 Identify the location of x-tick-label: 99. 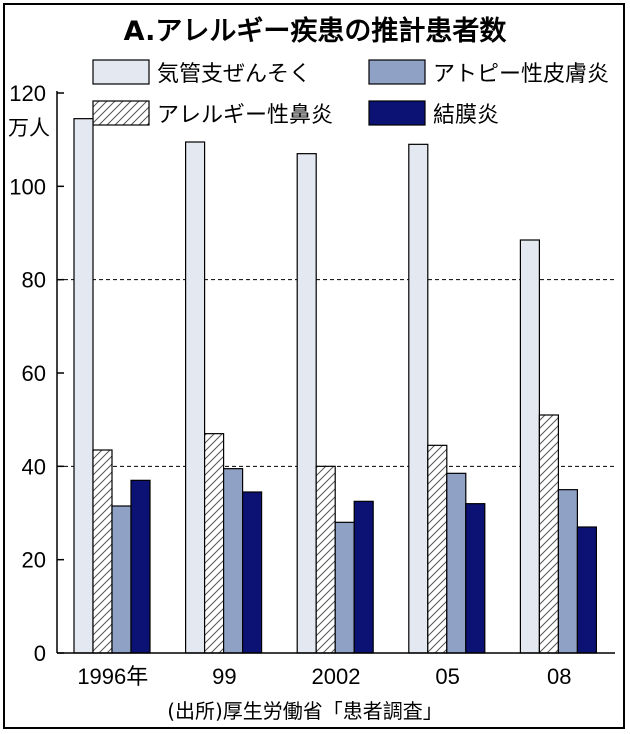
(224, 676).